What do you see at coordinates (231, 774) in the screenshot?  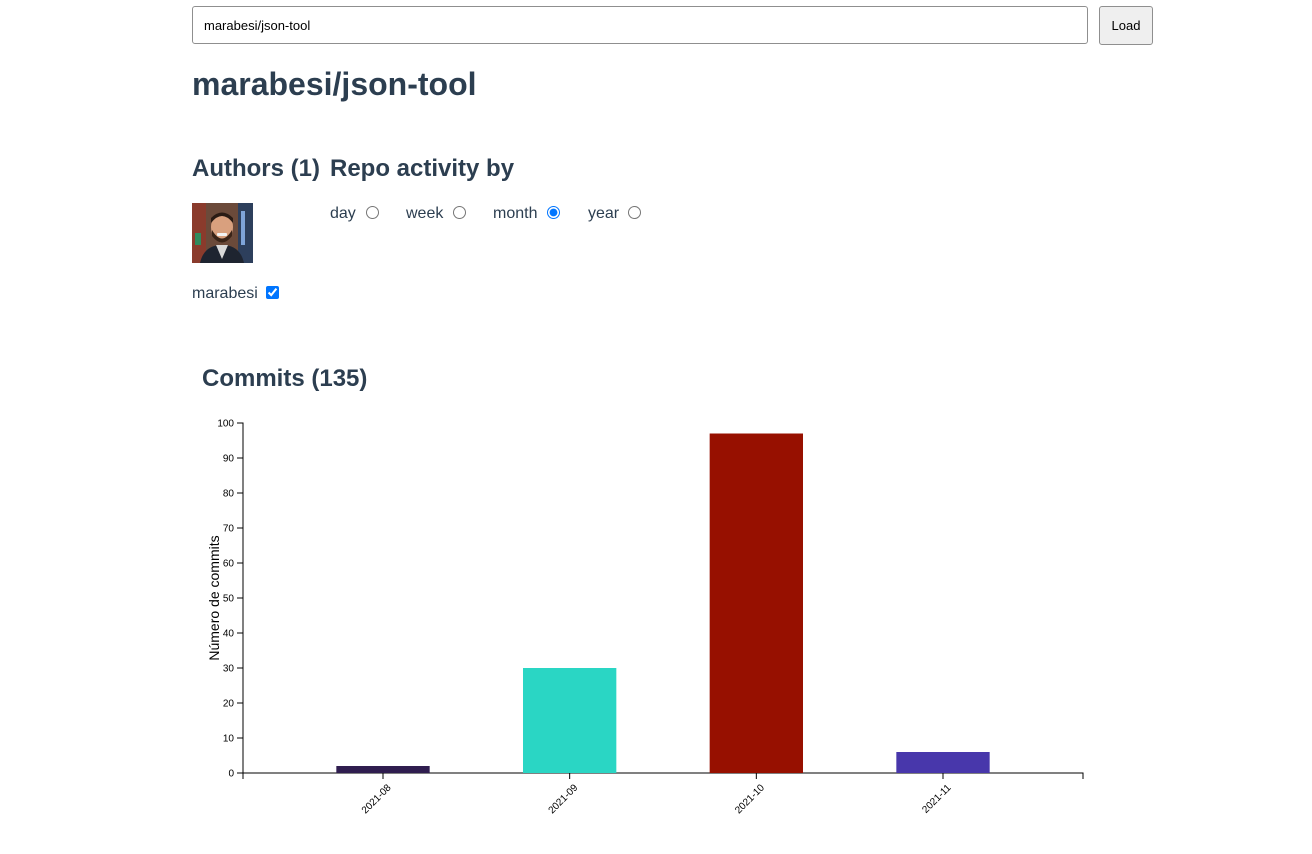 I see `y-tick-label: 0` at bounding box center [231, 774].